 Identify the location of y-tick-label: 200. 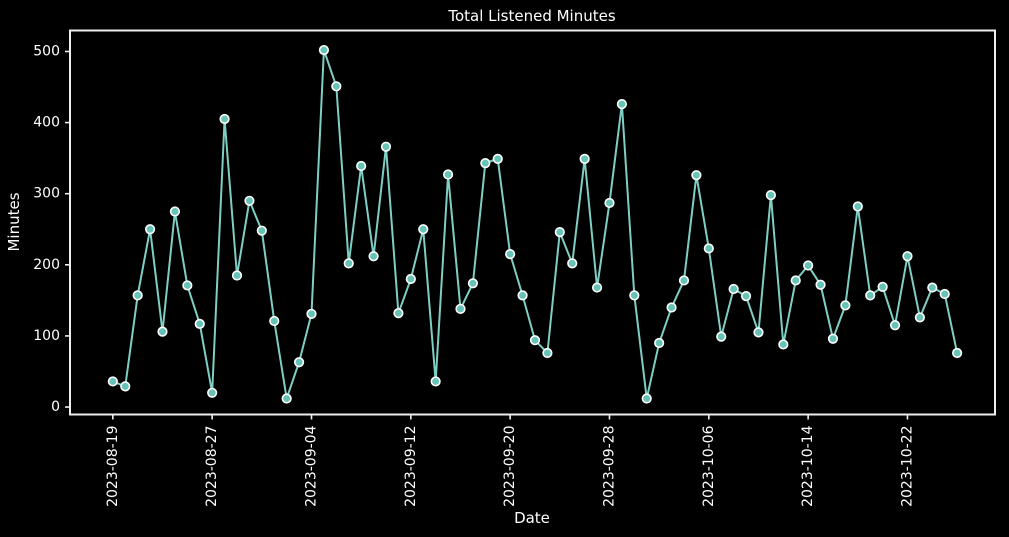
(46, 265).